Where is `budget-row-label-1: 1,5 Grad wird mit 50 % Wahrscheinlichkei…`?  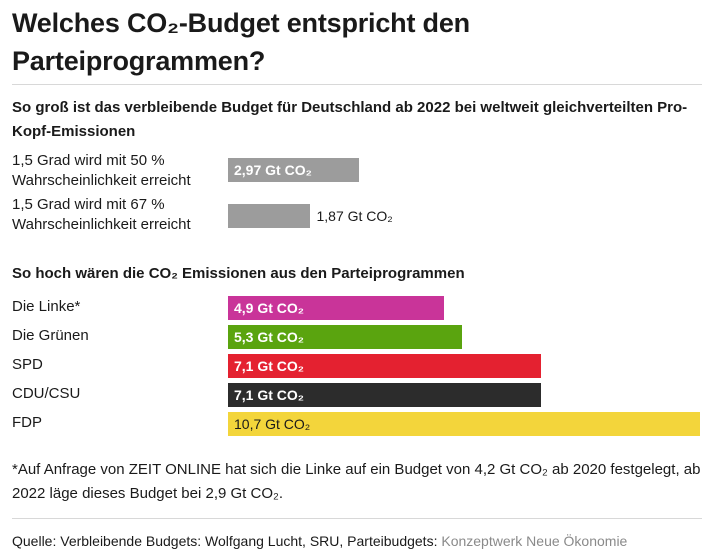
budget-row-label-1: 1,5 Grad wird mit 50 % Wahrscheinlichkei… is located at coordinates (119, 171).